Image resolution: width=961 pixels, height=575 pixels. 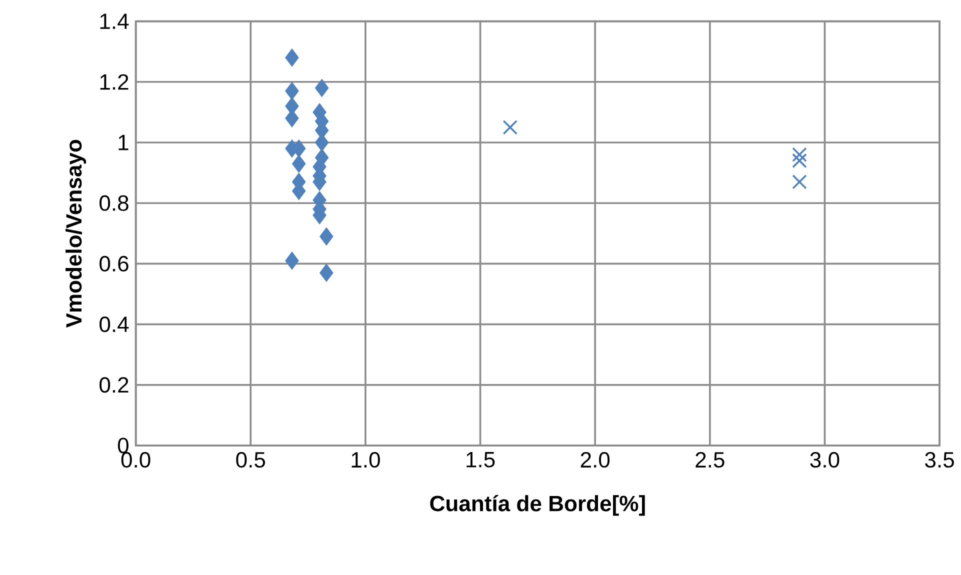 I want to click on y-tick-label: 1.2, so click(x=114, y=82).